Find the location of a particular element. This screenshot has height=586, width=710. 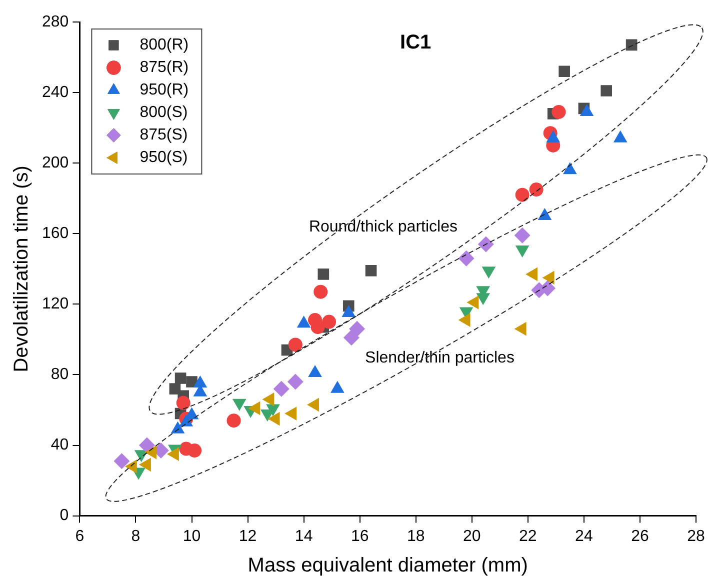

x-tick-label: 20 is located at coordinates (471, 536).